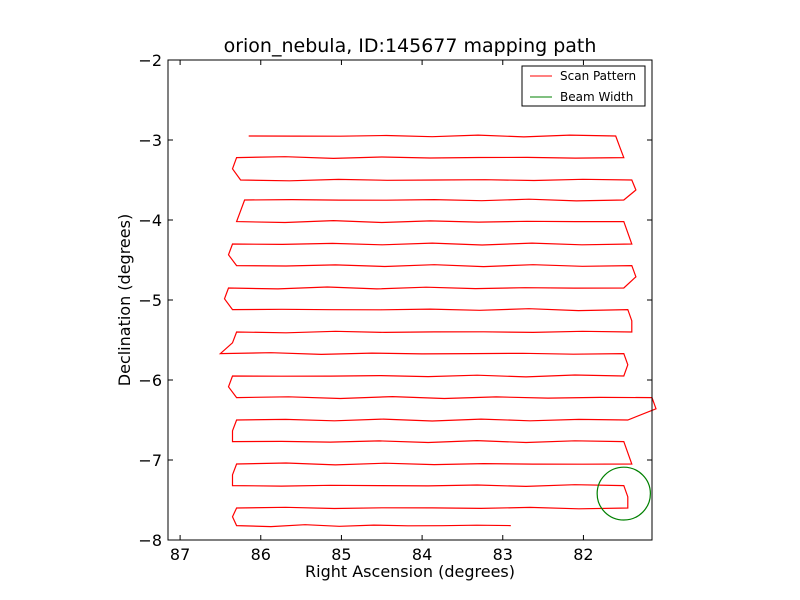  I want to click on x-axis-label: Right Ascension (degrees), so click(410, 571).